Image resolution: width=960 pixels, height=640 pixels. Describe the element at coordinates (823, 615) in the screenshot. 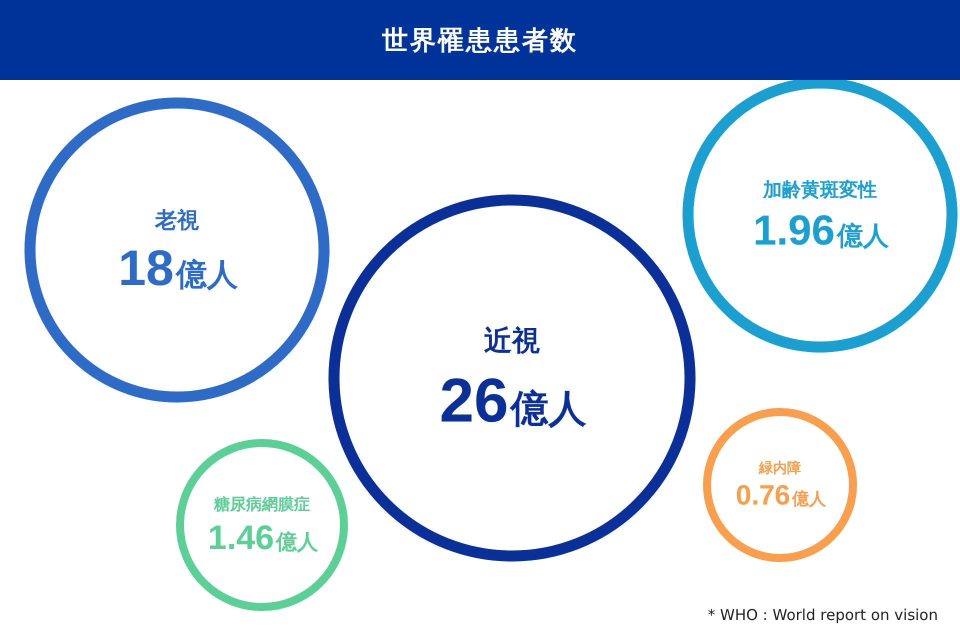

I see `text: * WHO : World report on vision` at that location.